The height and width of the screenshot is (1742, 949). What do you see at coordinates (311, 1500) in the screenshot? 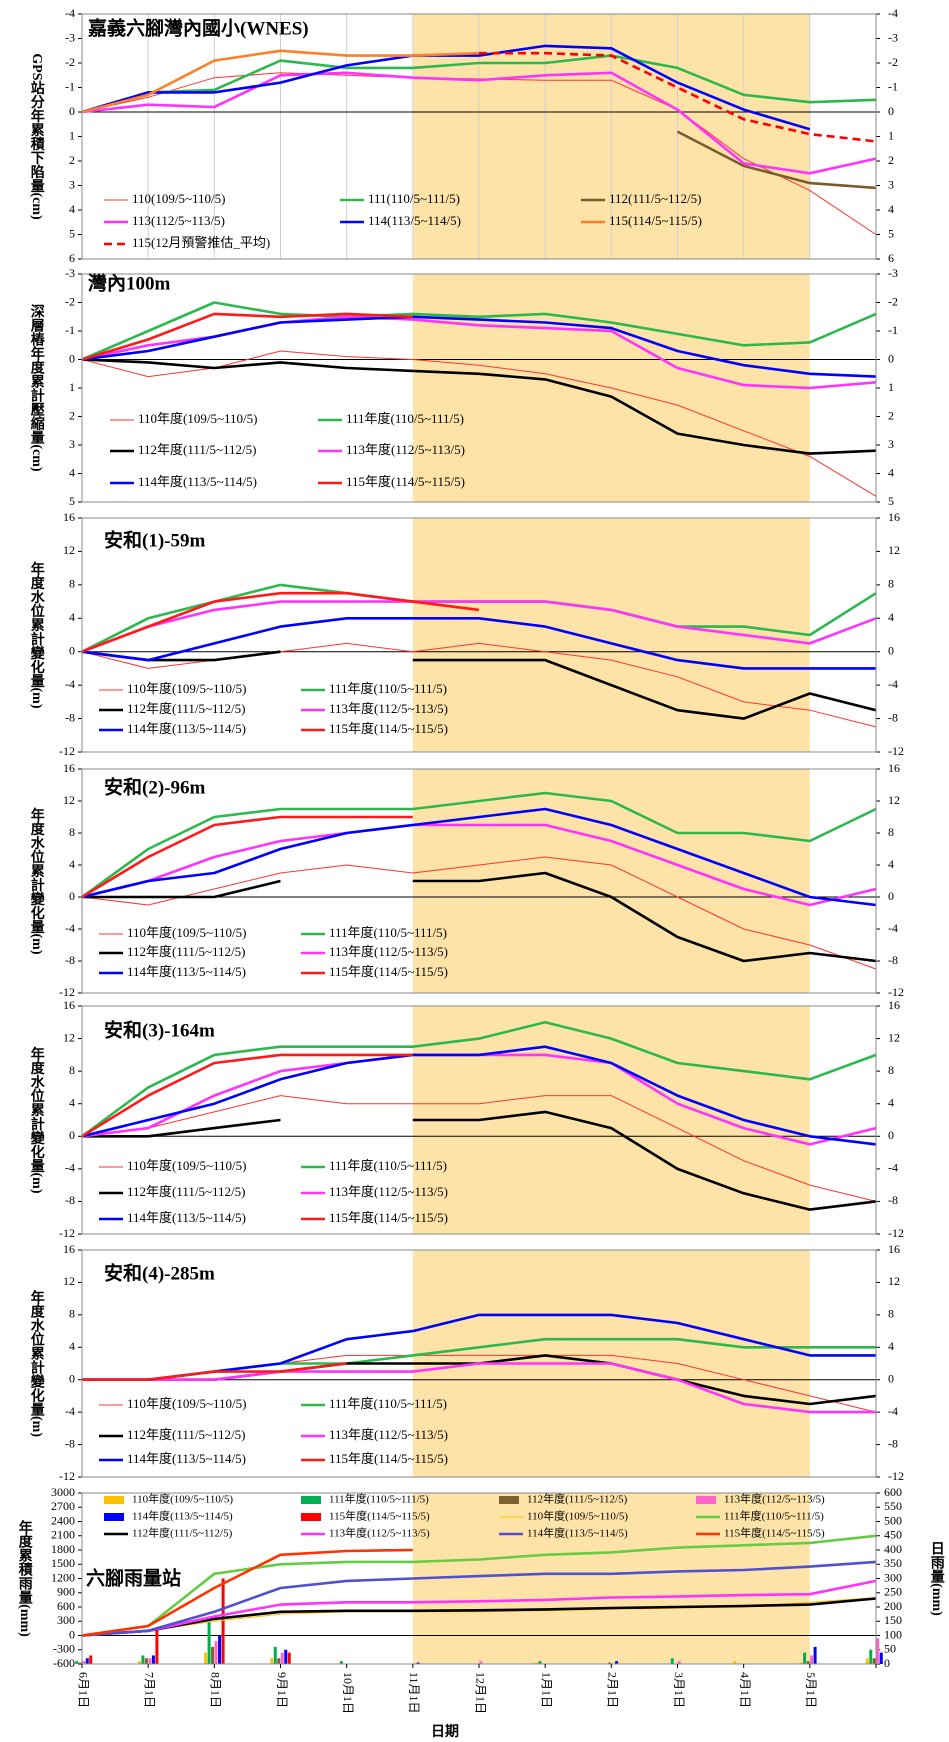
I see `legend-swatch` at bounding box center [311, 1500].